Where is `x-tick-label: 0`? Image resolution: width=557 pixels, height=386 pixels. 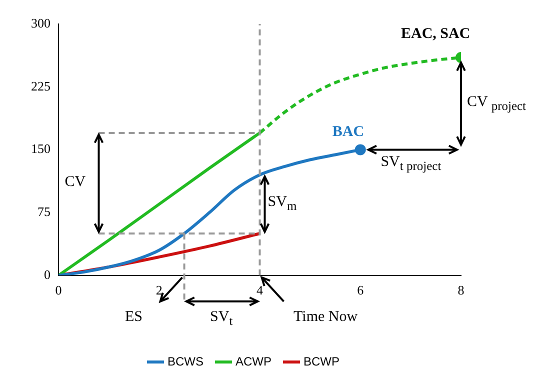
x-tick-label: 0 is located at coordinates (58, 290).